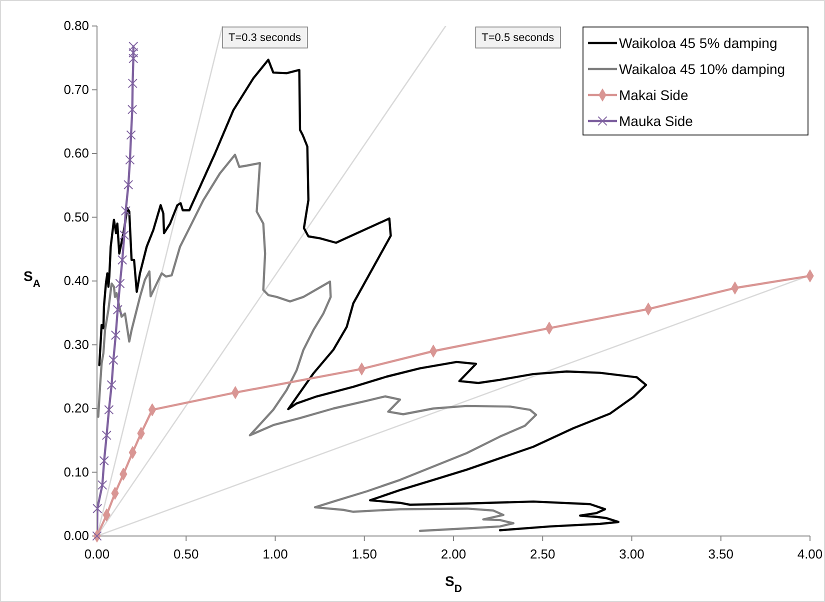 This screenshot has height=602, width=825. What do you see at coordinates (76, 472) in the screenshot?
I see `y-tick-label: 0.10` at bounding box center [76, 472].